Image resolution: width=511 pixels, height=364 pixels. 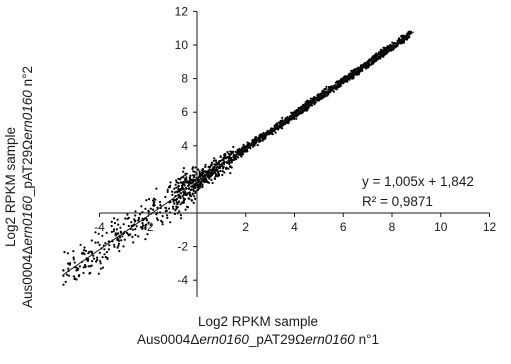 What do you see at coordinates (184, 112) in the screenshot?
I see `y-tick-label: 6` at bounding box center [184, 112].